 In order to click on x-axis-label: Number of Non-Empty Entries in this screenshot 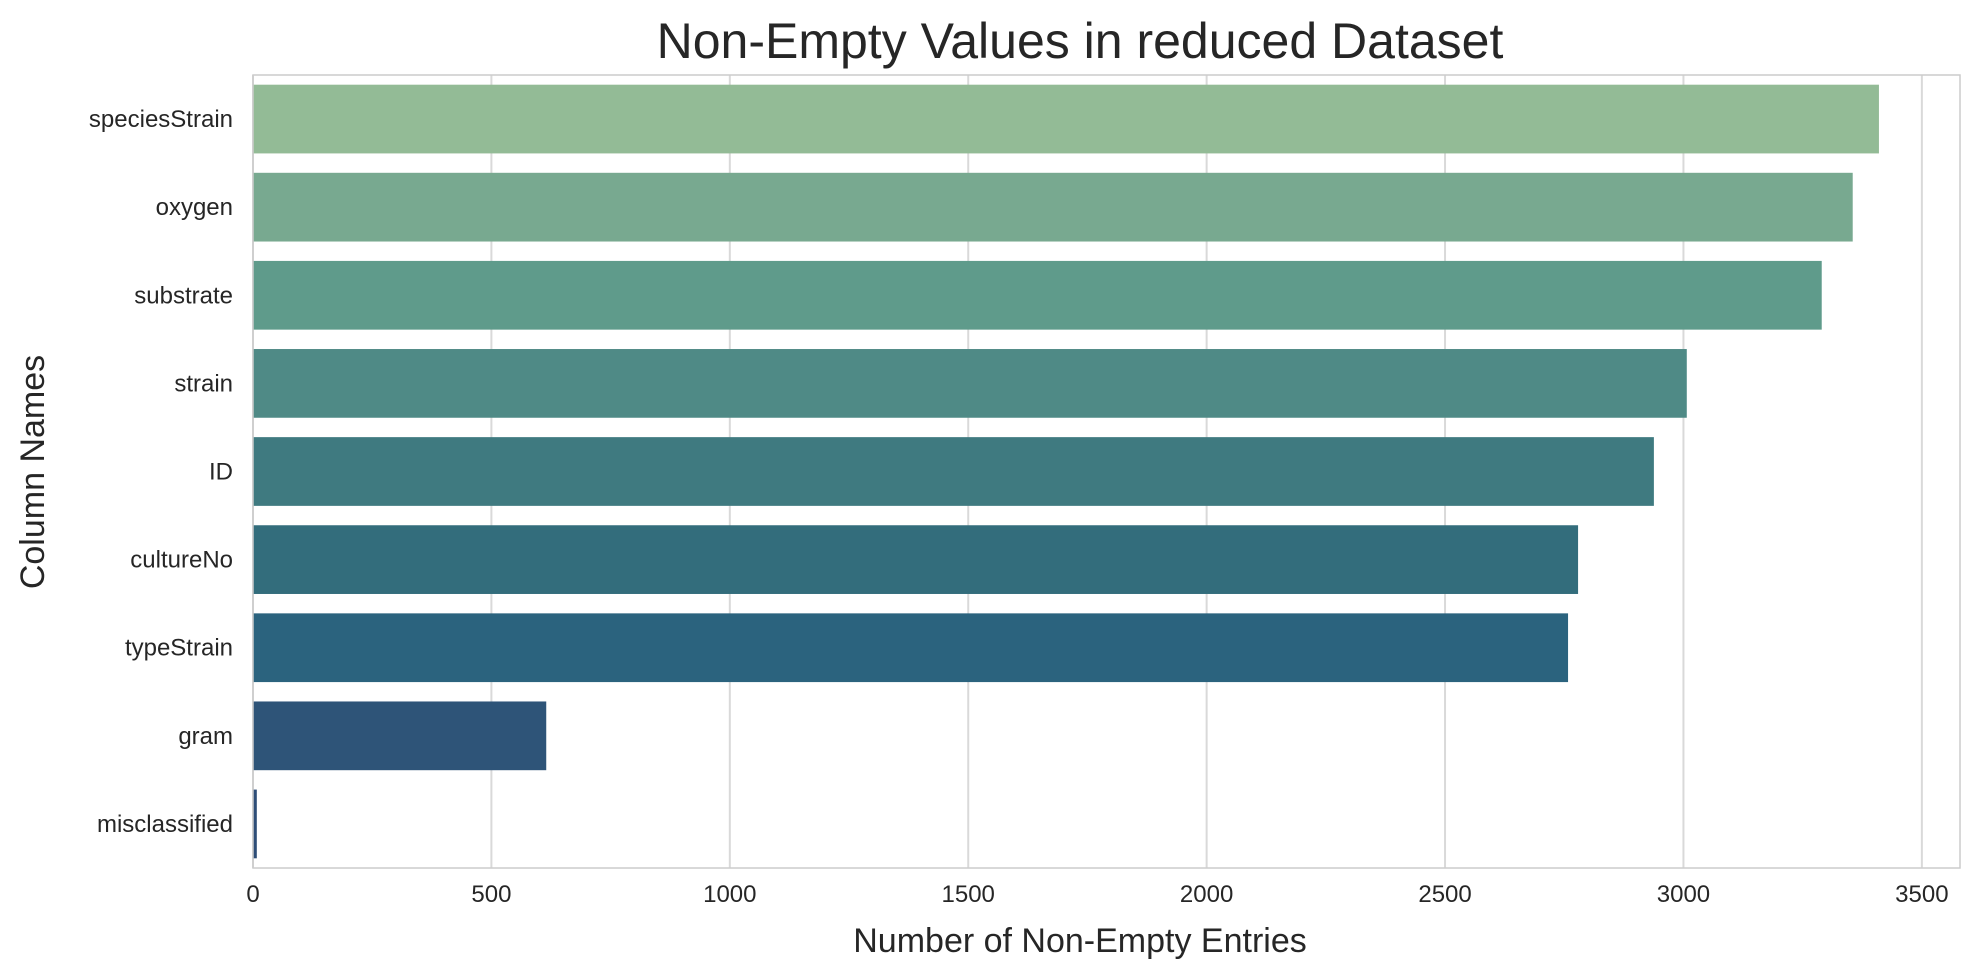, I will do `click(1080, 941)`.